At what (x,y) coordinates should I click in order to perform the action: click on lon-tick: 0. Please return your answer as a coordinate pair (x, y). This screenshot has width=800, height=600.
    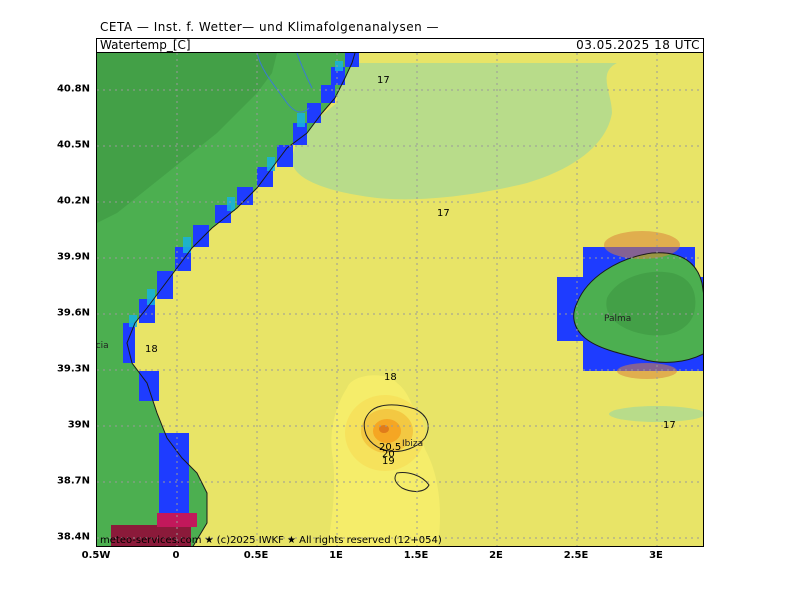
    Looking at the image, I should click on (176, 555).